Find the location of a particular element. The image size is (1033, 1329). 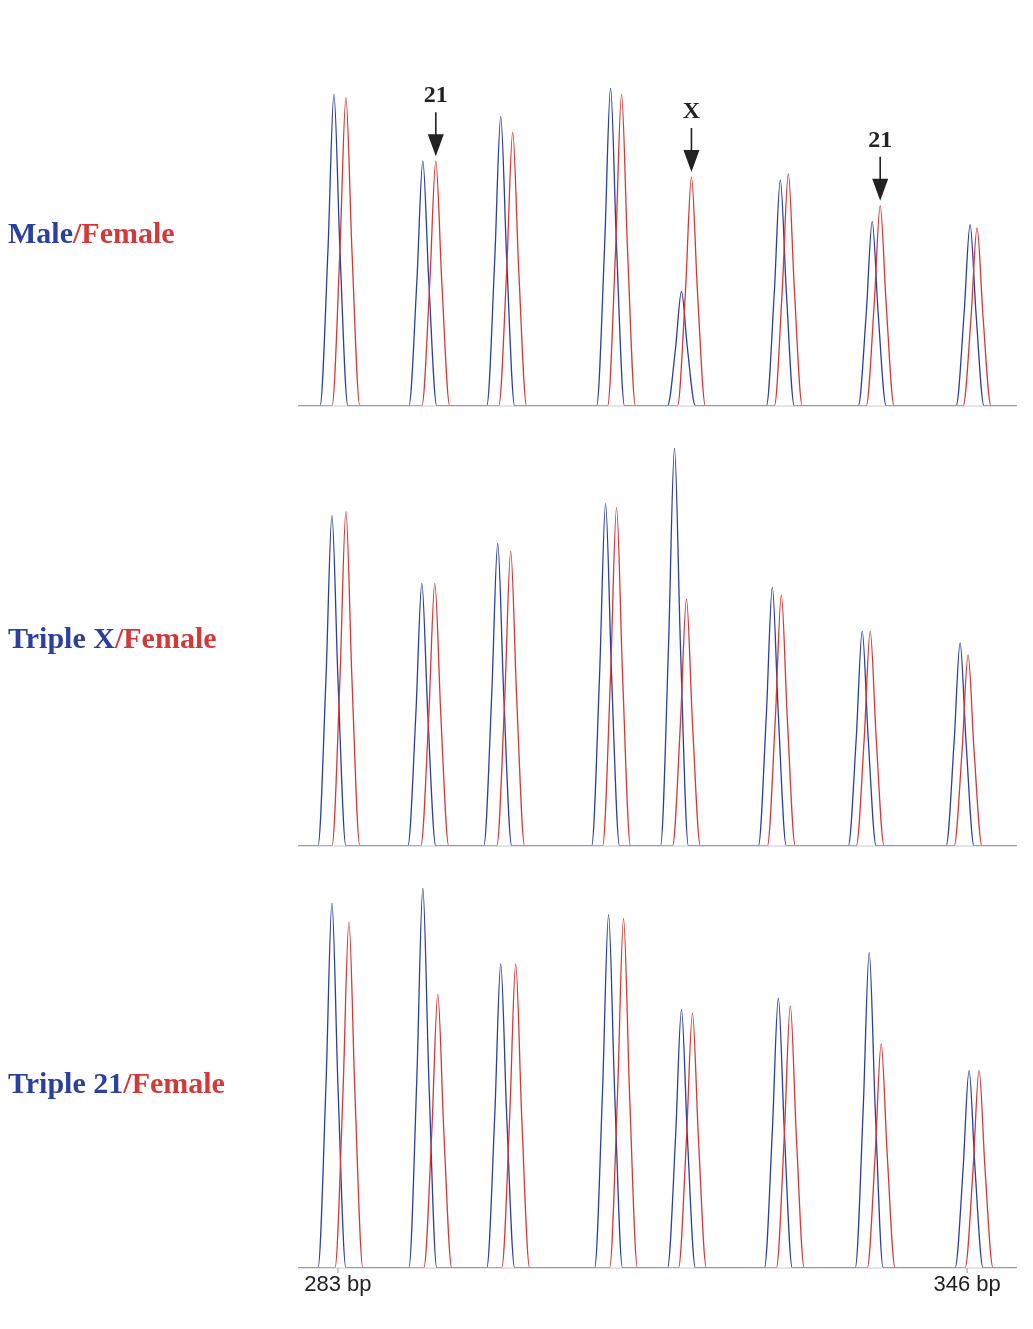

text: Triple X is located at coordinates (61, 637).